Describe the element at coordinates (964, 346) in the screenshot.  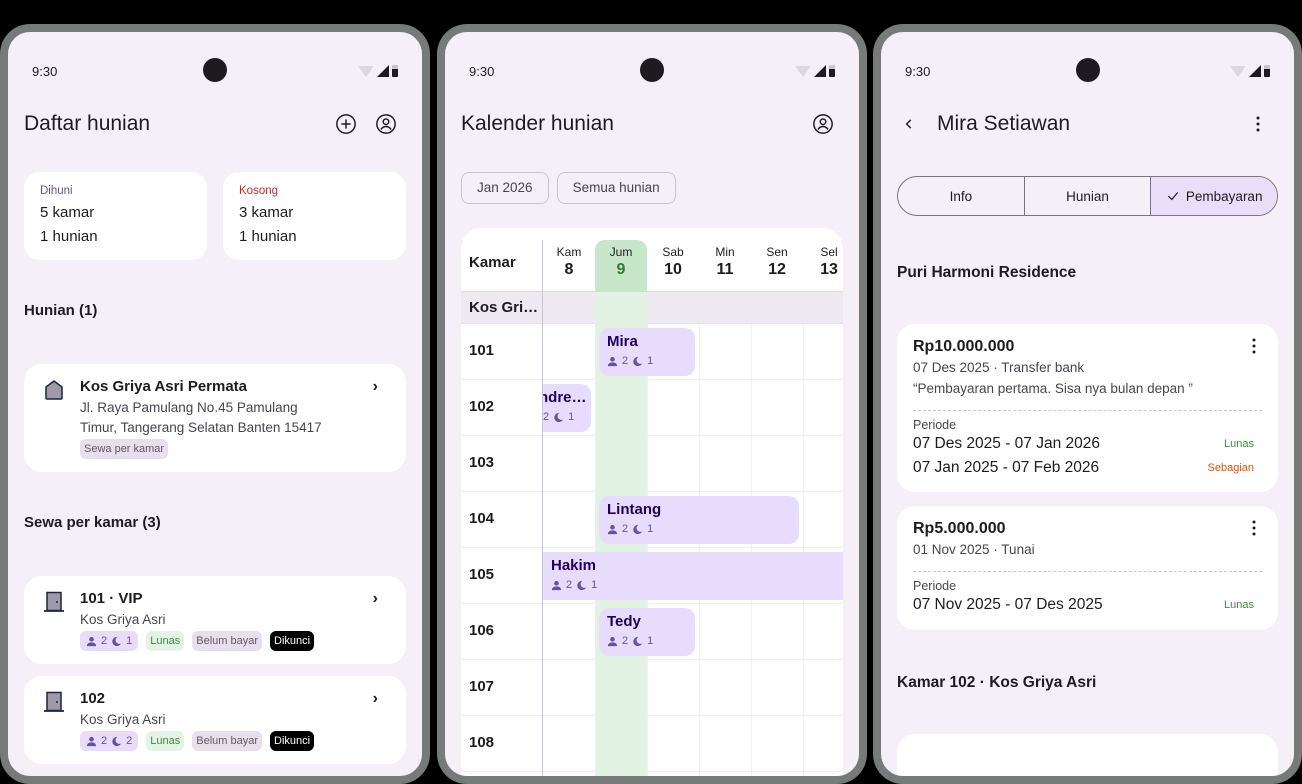
I see `payment-amount: Rp10.000.000` at that location.